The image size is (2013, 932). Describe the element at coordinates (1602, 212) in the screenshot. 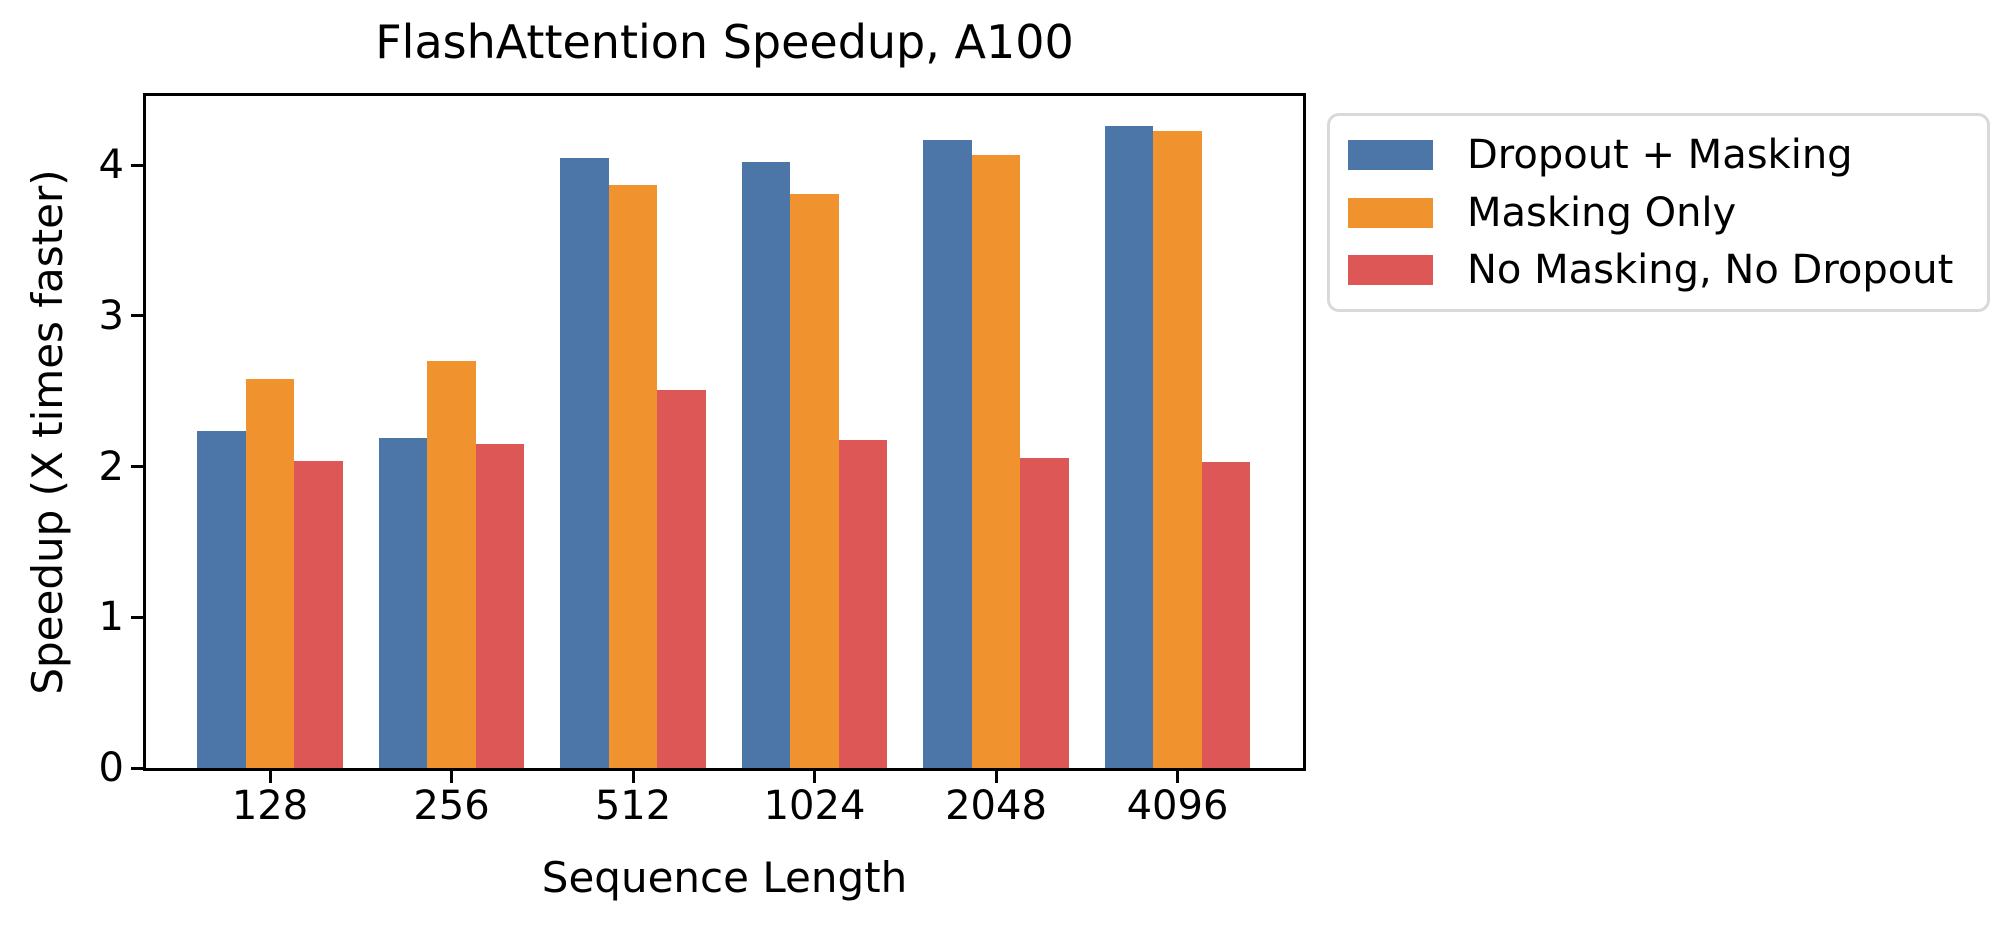

I see `legend-label: Masking Only` at that location.